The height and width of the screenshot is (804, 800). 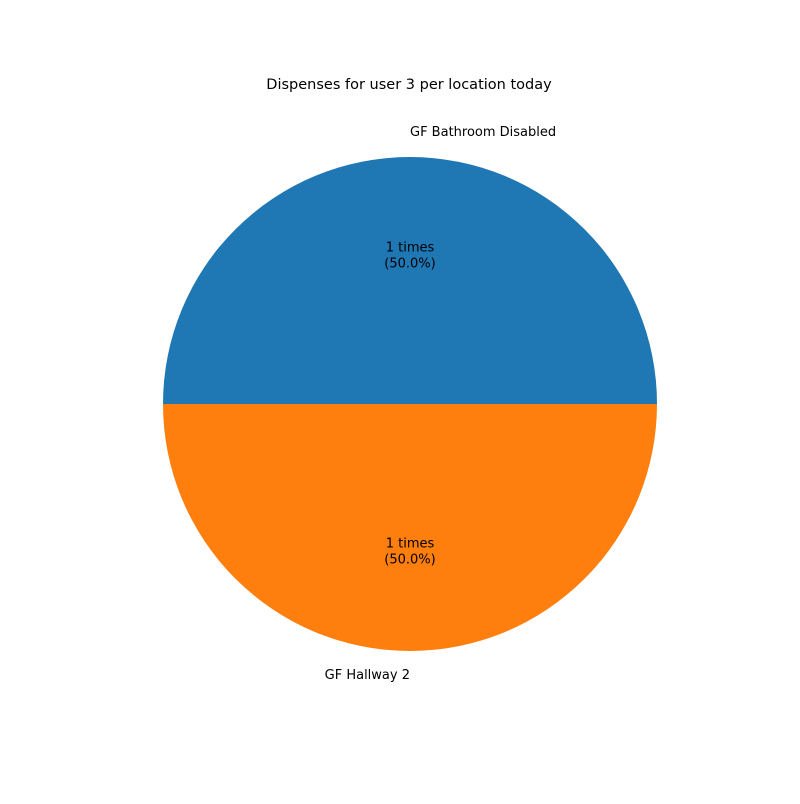 What do you see at coordinates (410, 247) in the screenshot?
I see `slice-value-label-1: 1 times` at bounding box center [410, 247].